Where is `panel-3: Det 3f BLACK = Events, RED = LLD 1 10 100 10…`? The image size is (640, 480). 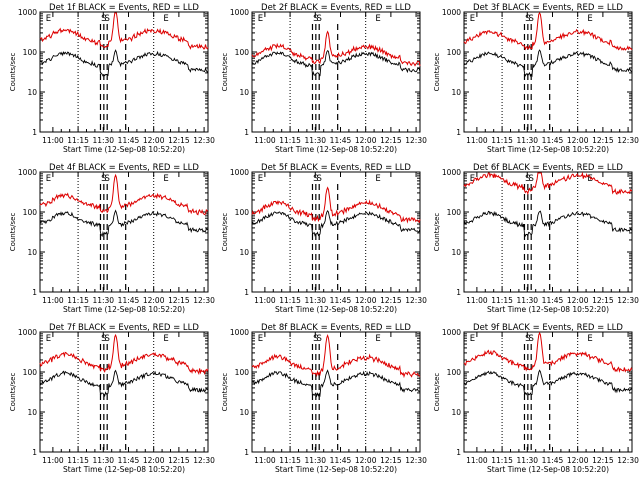
panel-3: Det 3f BLACK = Events, RED = LLD 1 10 100 10… is located at coordinates (536, 78).